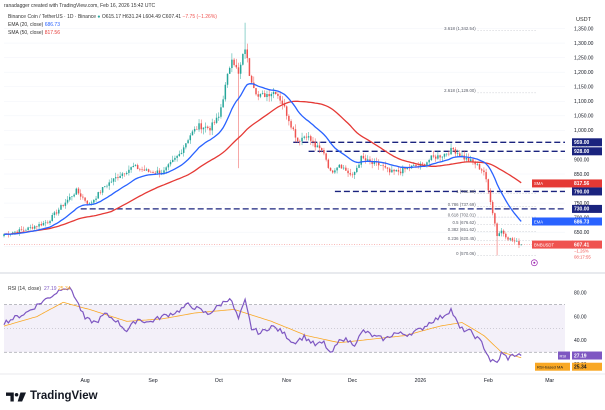 The image size is (605, 410). I want to click on time-tick-label: Dec, so click(353, 381).